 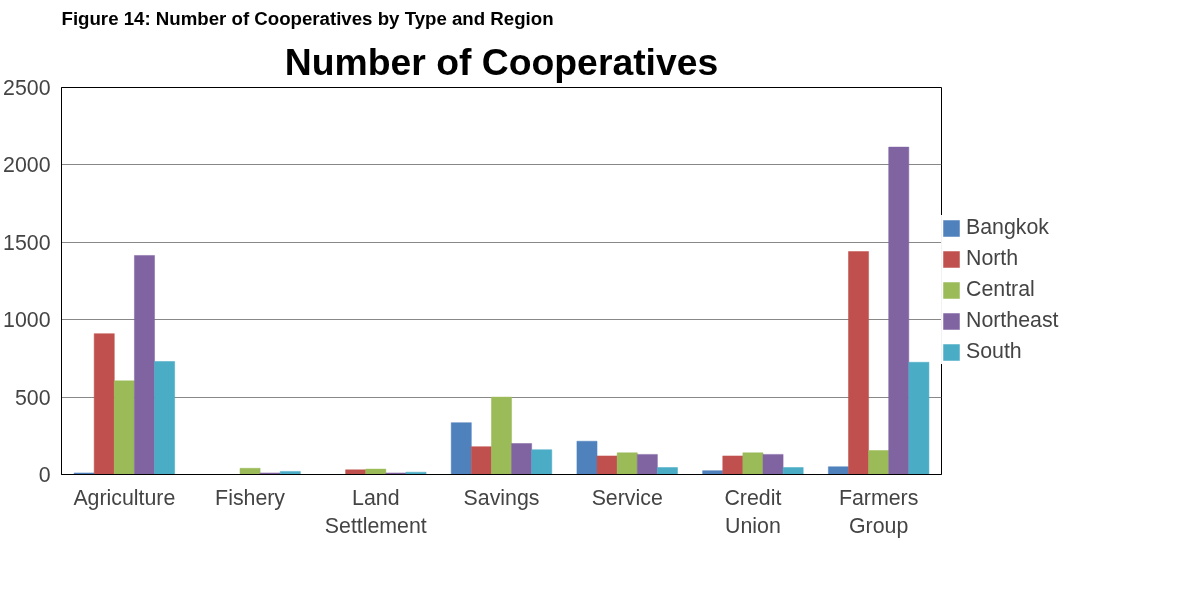 What do you see at coordinates (124, 497) in the screenshot?
I see `x-tick-label: Agriculture` at bounding box center [124, 497].